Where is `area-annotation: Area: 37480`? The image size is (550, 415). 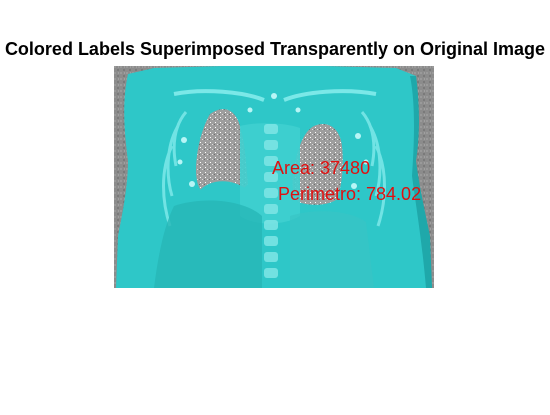 area-annotation: Area: 37480 is located at coordinates (321, 168).